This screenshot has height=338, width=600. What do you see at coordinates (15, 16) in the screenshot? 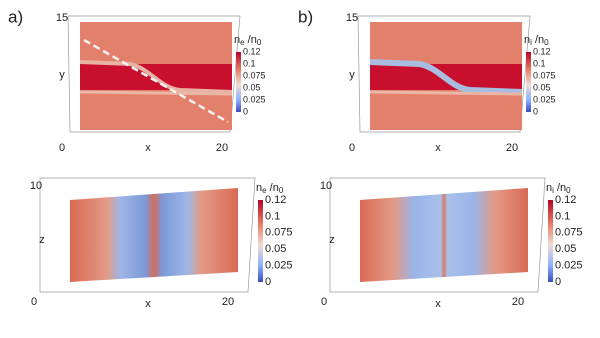
I see `panel-label: a)` at bounding box center [15, 16].